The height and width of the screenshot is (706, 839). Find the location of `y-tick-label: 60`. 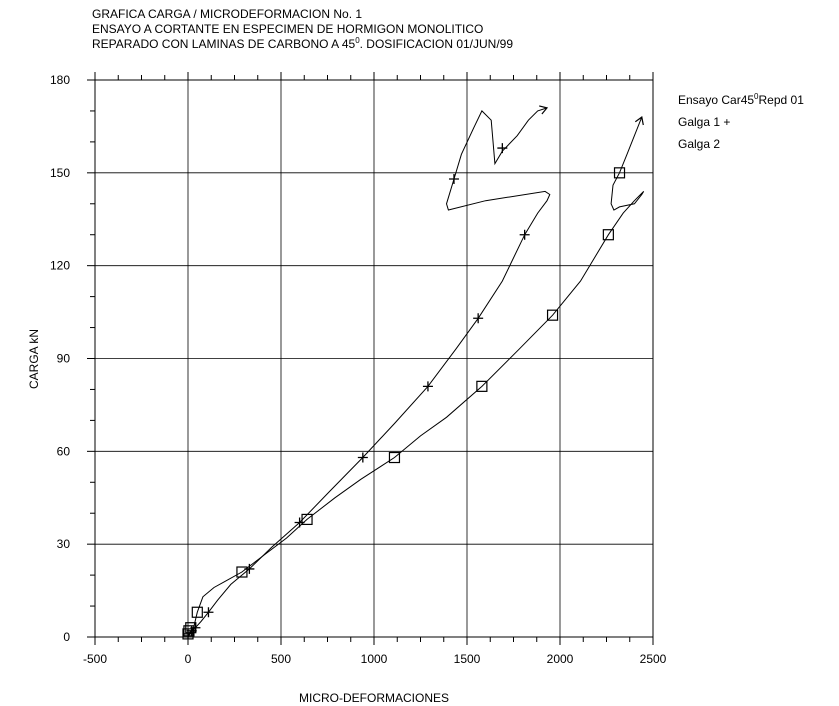

y-tick-label: 60 is located at coordinates (64, 451).